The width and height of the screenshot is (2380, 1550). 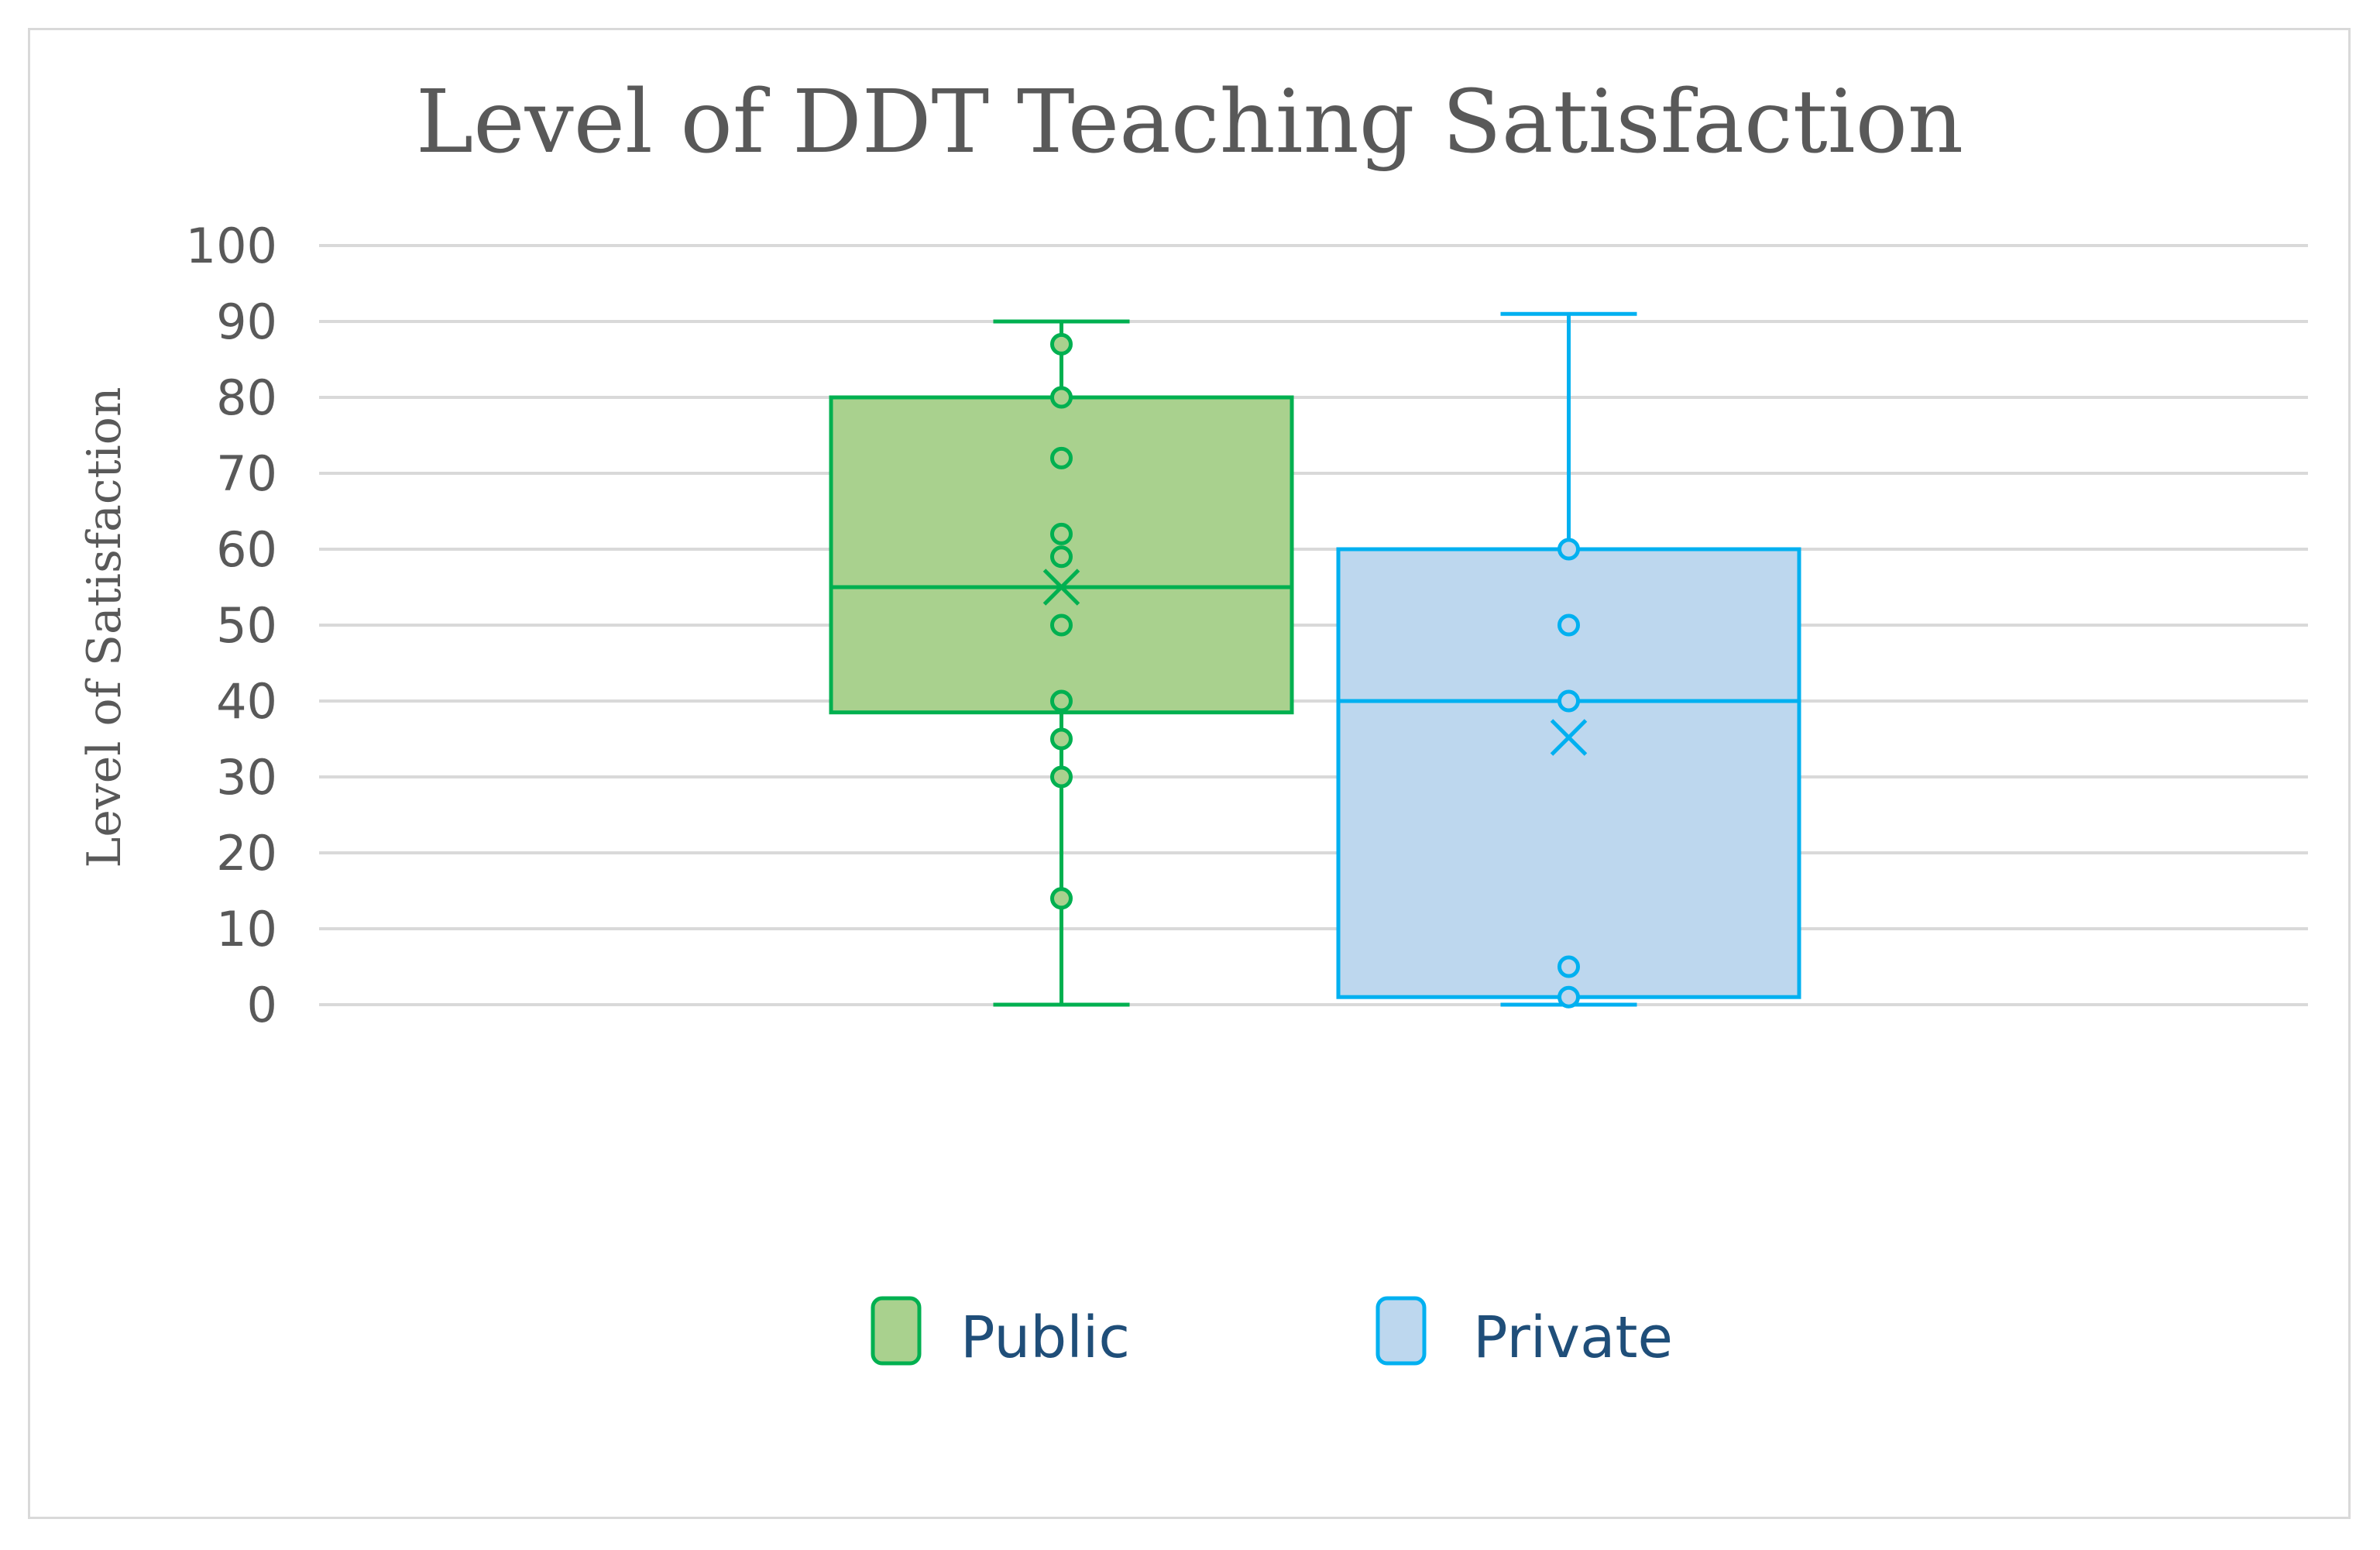 I want to click on y-tick-label: 40, so click(x=247, y=701).